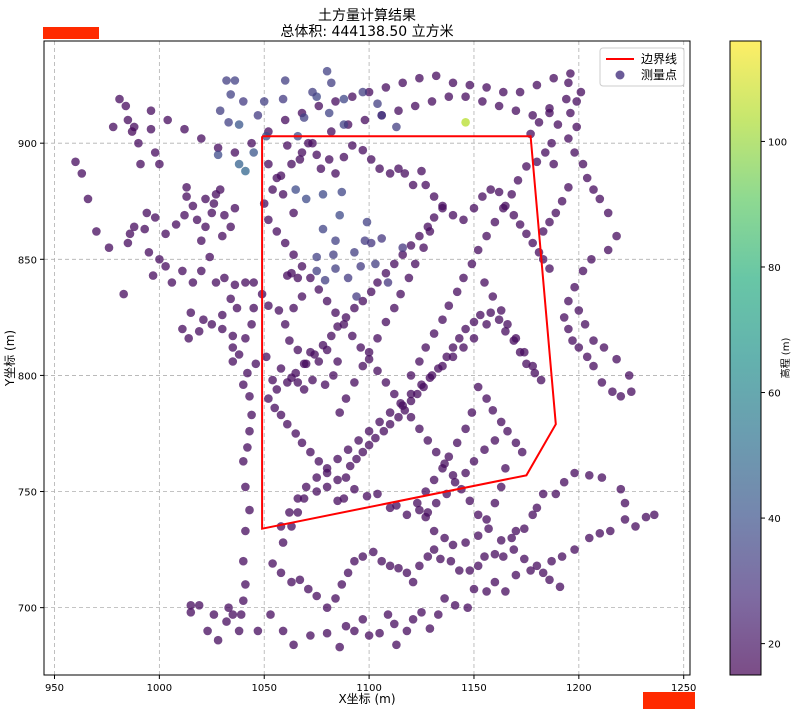  What do you see at coordinates (642, 67) in the screenshot?
I see `legend: 边界线 测量点` at bounding box center [642, 67].